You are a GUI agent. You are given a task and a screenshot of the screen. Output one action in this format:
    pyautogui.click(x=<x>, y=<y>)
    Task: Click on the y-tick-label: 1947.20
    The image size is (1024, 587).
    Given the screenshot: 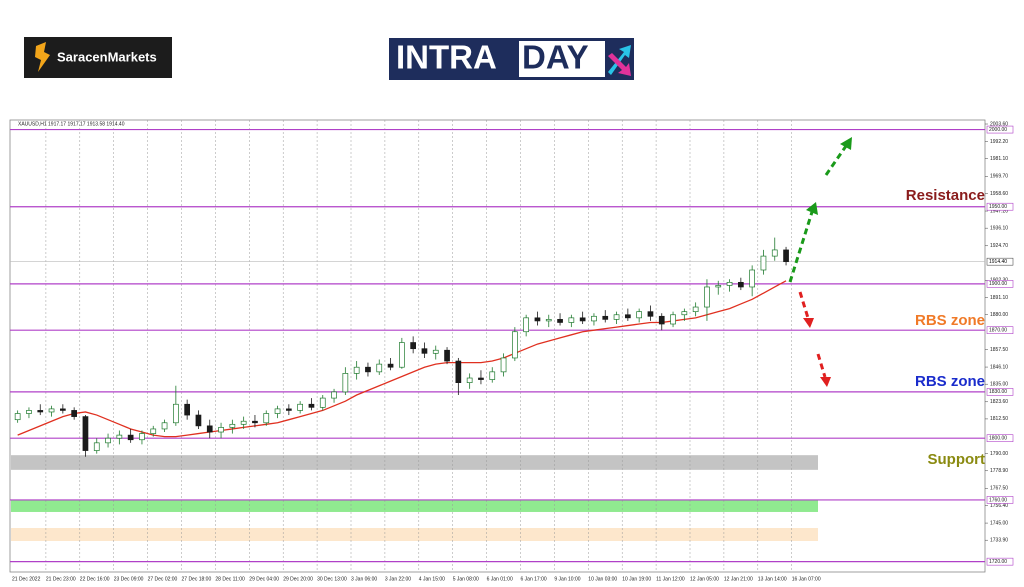 What is the action you would take?
    pyautogui.click(x=999, y=211)
    